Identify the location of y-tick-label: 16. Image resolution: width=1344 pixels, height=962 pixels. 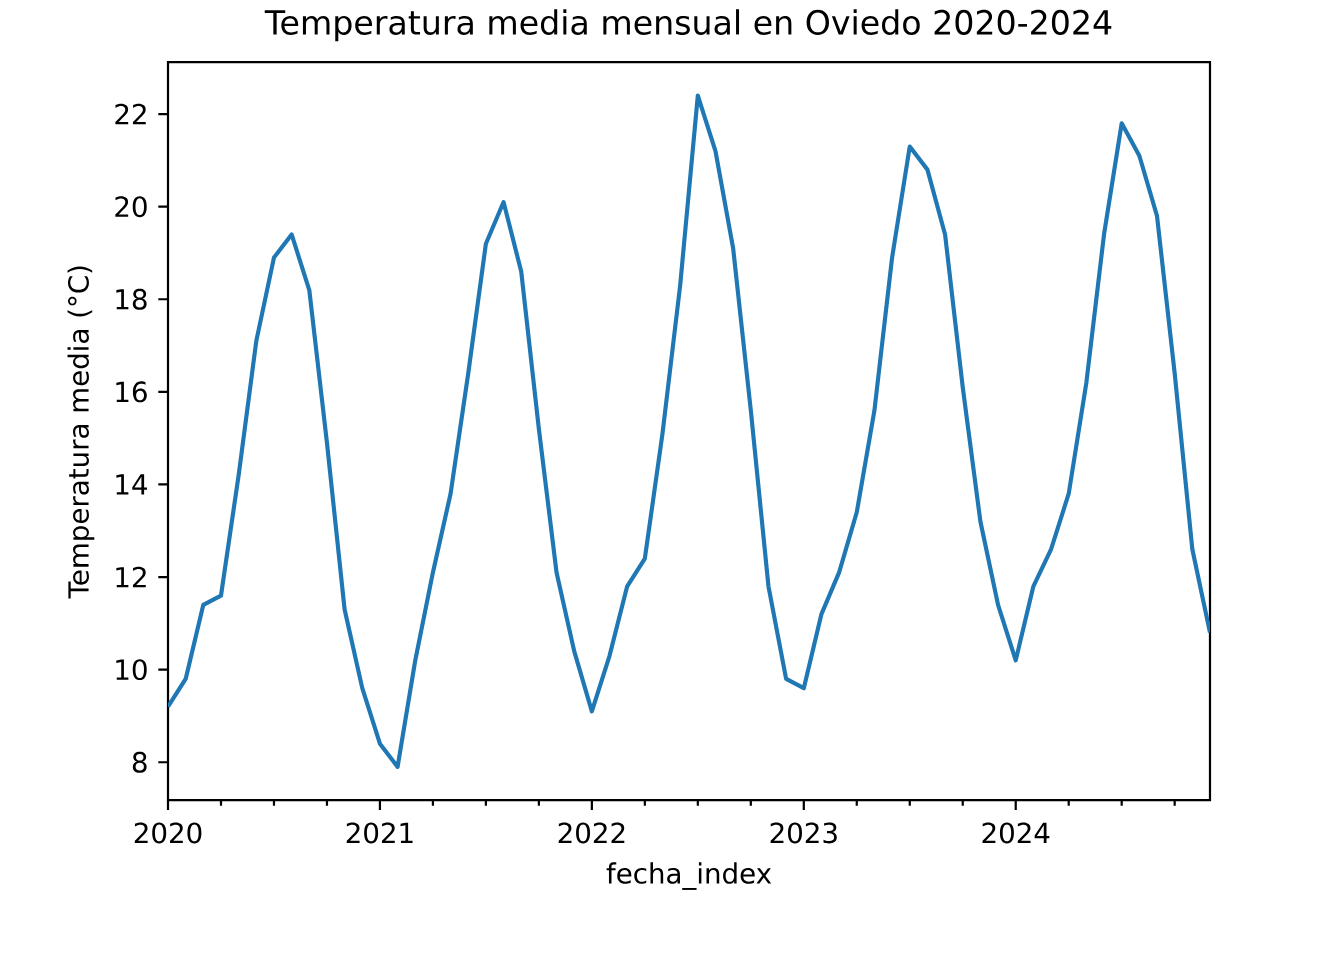
(131, 392).